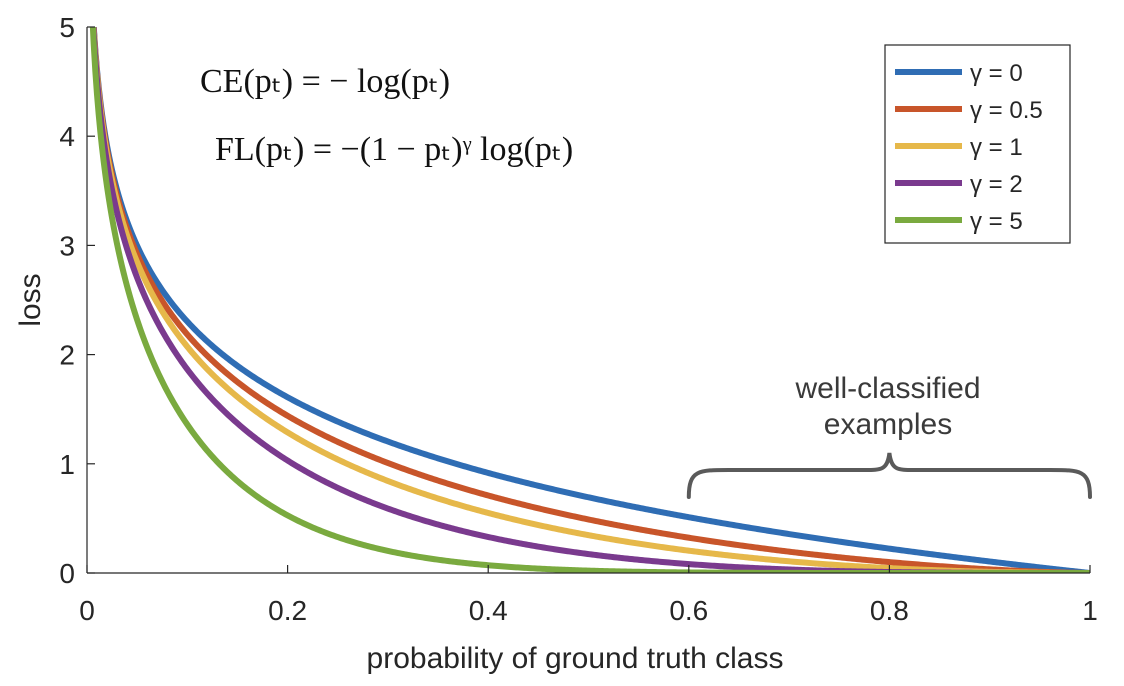 The width and height of the screenshot is (1124, 686). I want to click on y-axis-title: loss, so click(30, 299).